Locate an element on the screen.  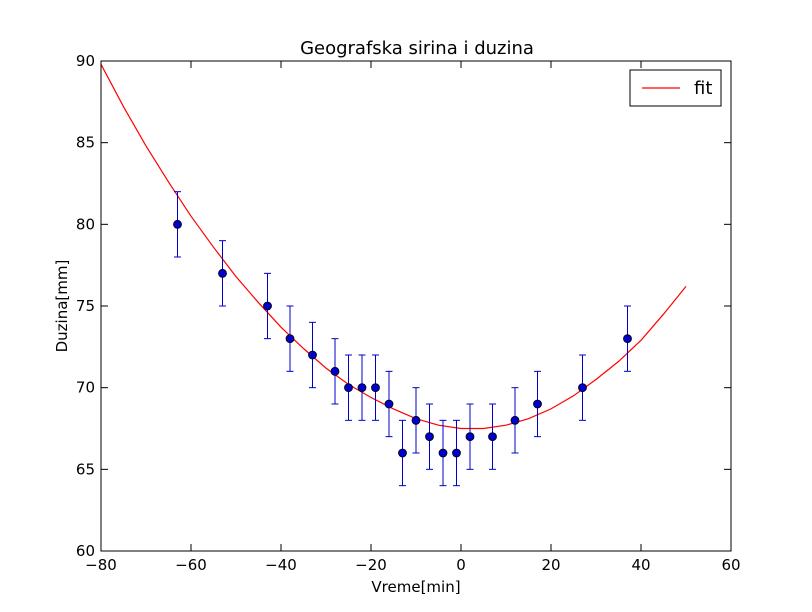
y-tick-label: 75 is located at coordinates (85, 306).